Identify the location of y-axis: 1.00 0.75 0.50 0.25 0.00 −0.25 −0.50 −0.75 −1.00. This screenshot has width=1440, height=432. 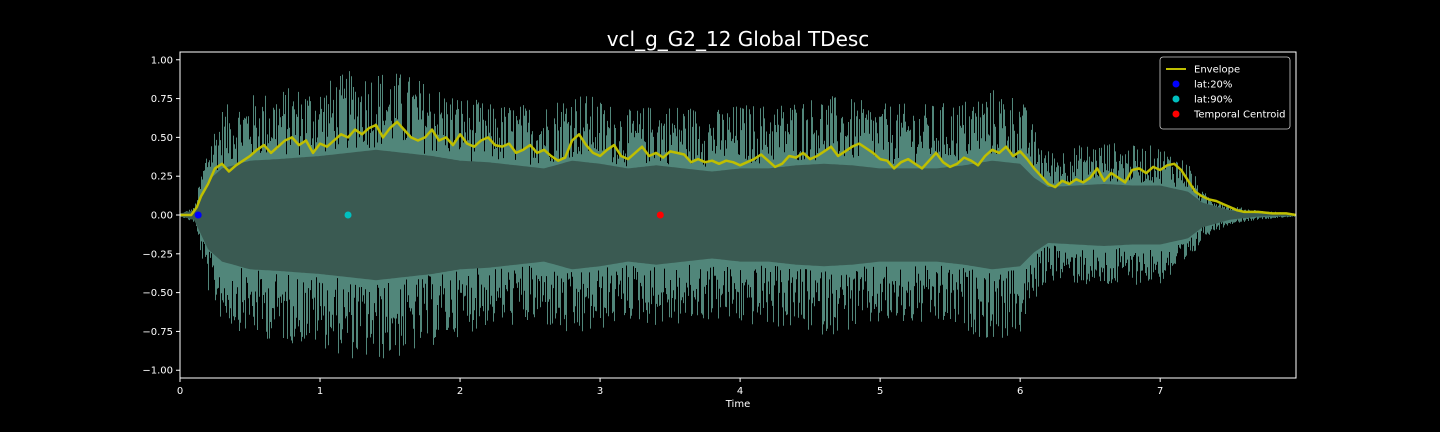
(161, 216).